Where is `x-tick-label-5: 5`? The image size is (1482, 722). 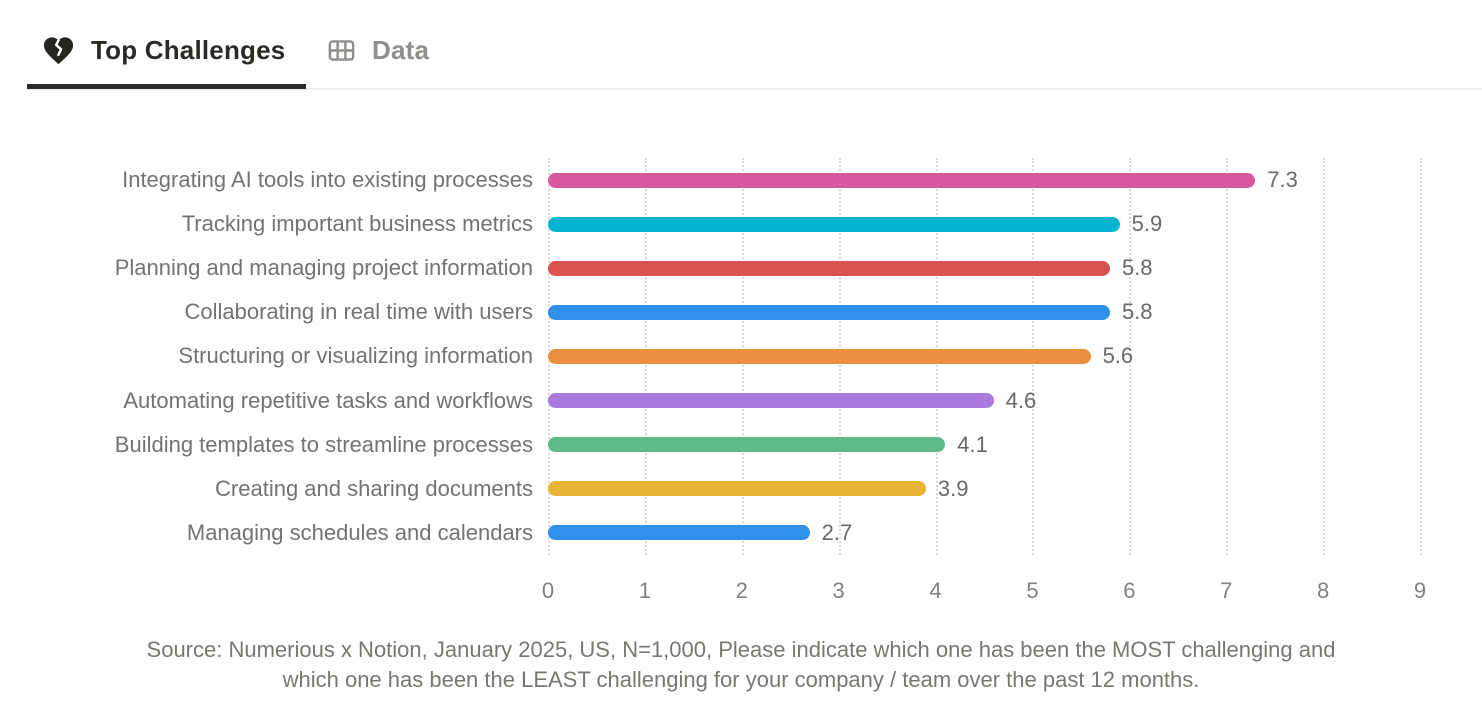 x-tick-label-5: 5 is located at coordinates (1032, 590).